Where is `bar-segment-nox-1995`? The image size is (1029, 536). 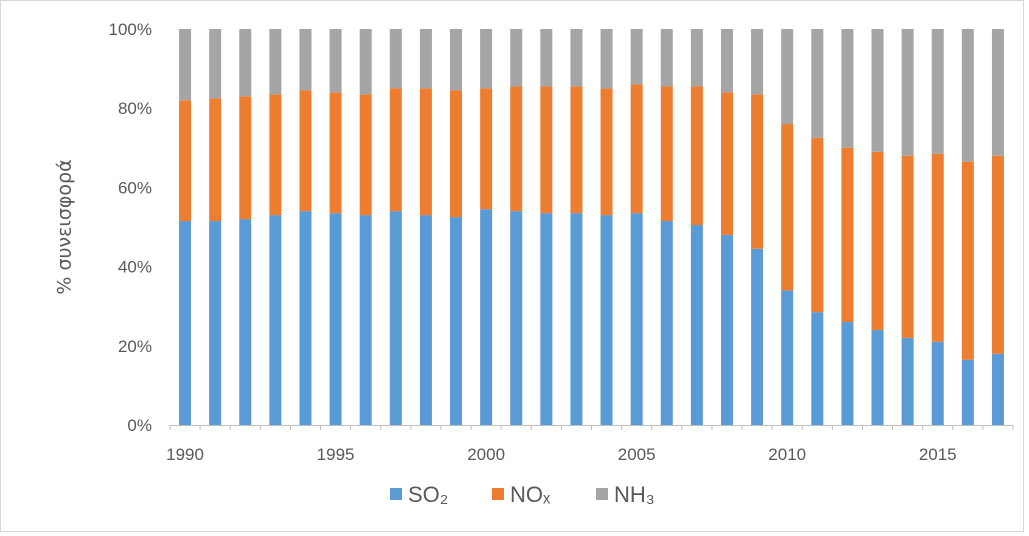
bar-segment-nox-1995 is located at coordinates (335, 153).